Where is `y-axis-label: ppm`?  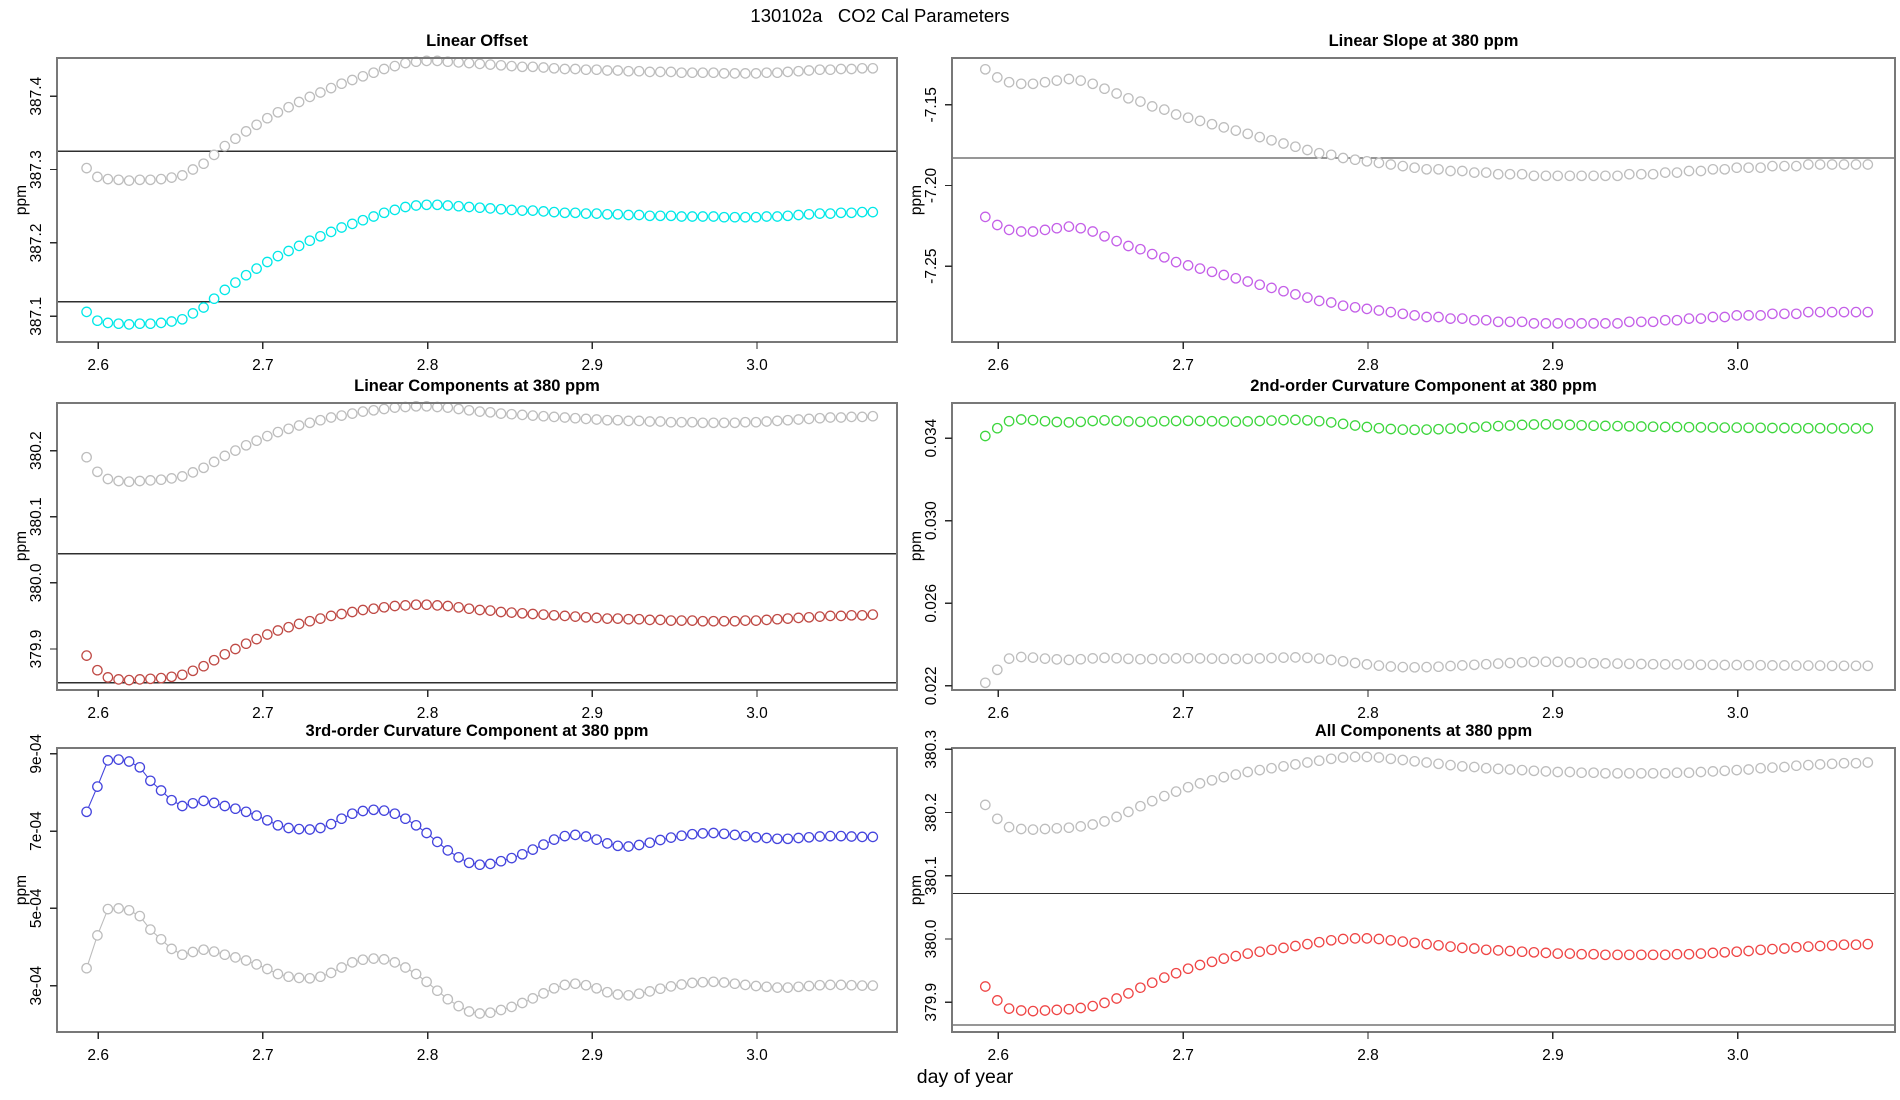 y-axis-label: ppm is located at coordinates (916, 200).